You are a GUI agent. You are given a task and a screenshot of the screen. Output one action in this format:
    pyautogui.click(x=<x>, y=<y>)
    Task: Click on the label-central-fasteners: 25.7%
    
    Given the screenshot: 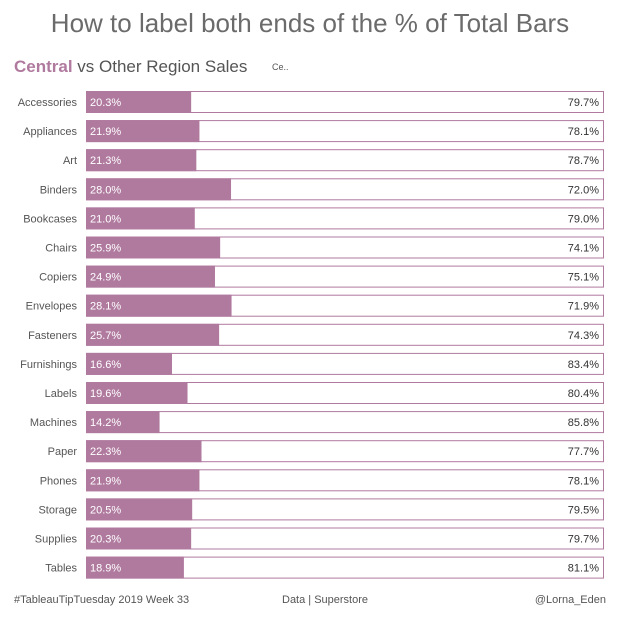 What is the action you would take?
    pyautogui.click(x=105, y=336)
    